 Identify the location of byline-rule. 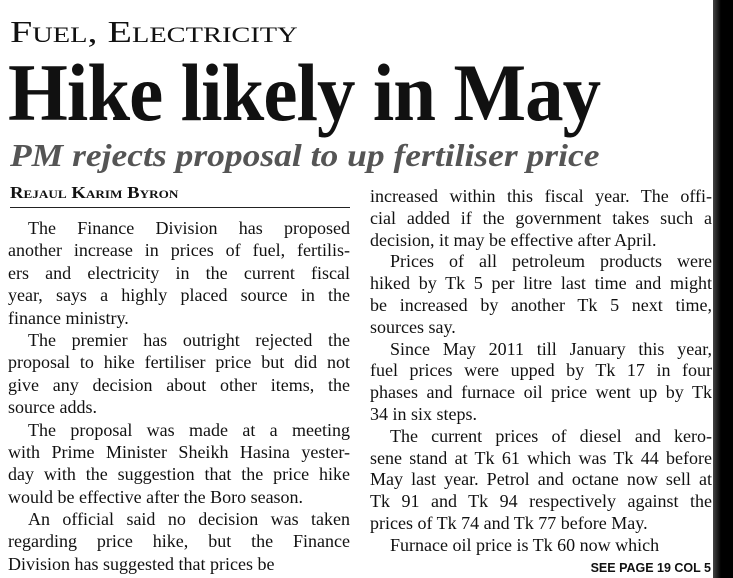
(180, 207).